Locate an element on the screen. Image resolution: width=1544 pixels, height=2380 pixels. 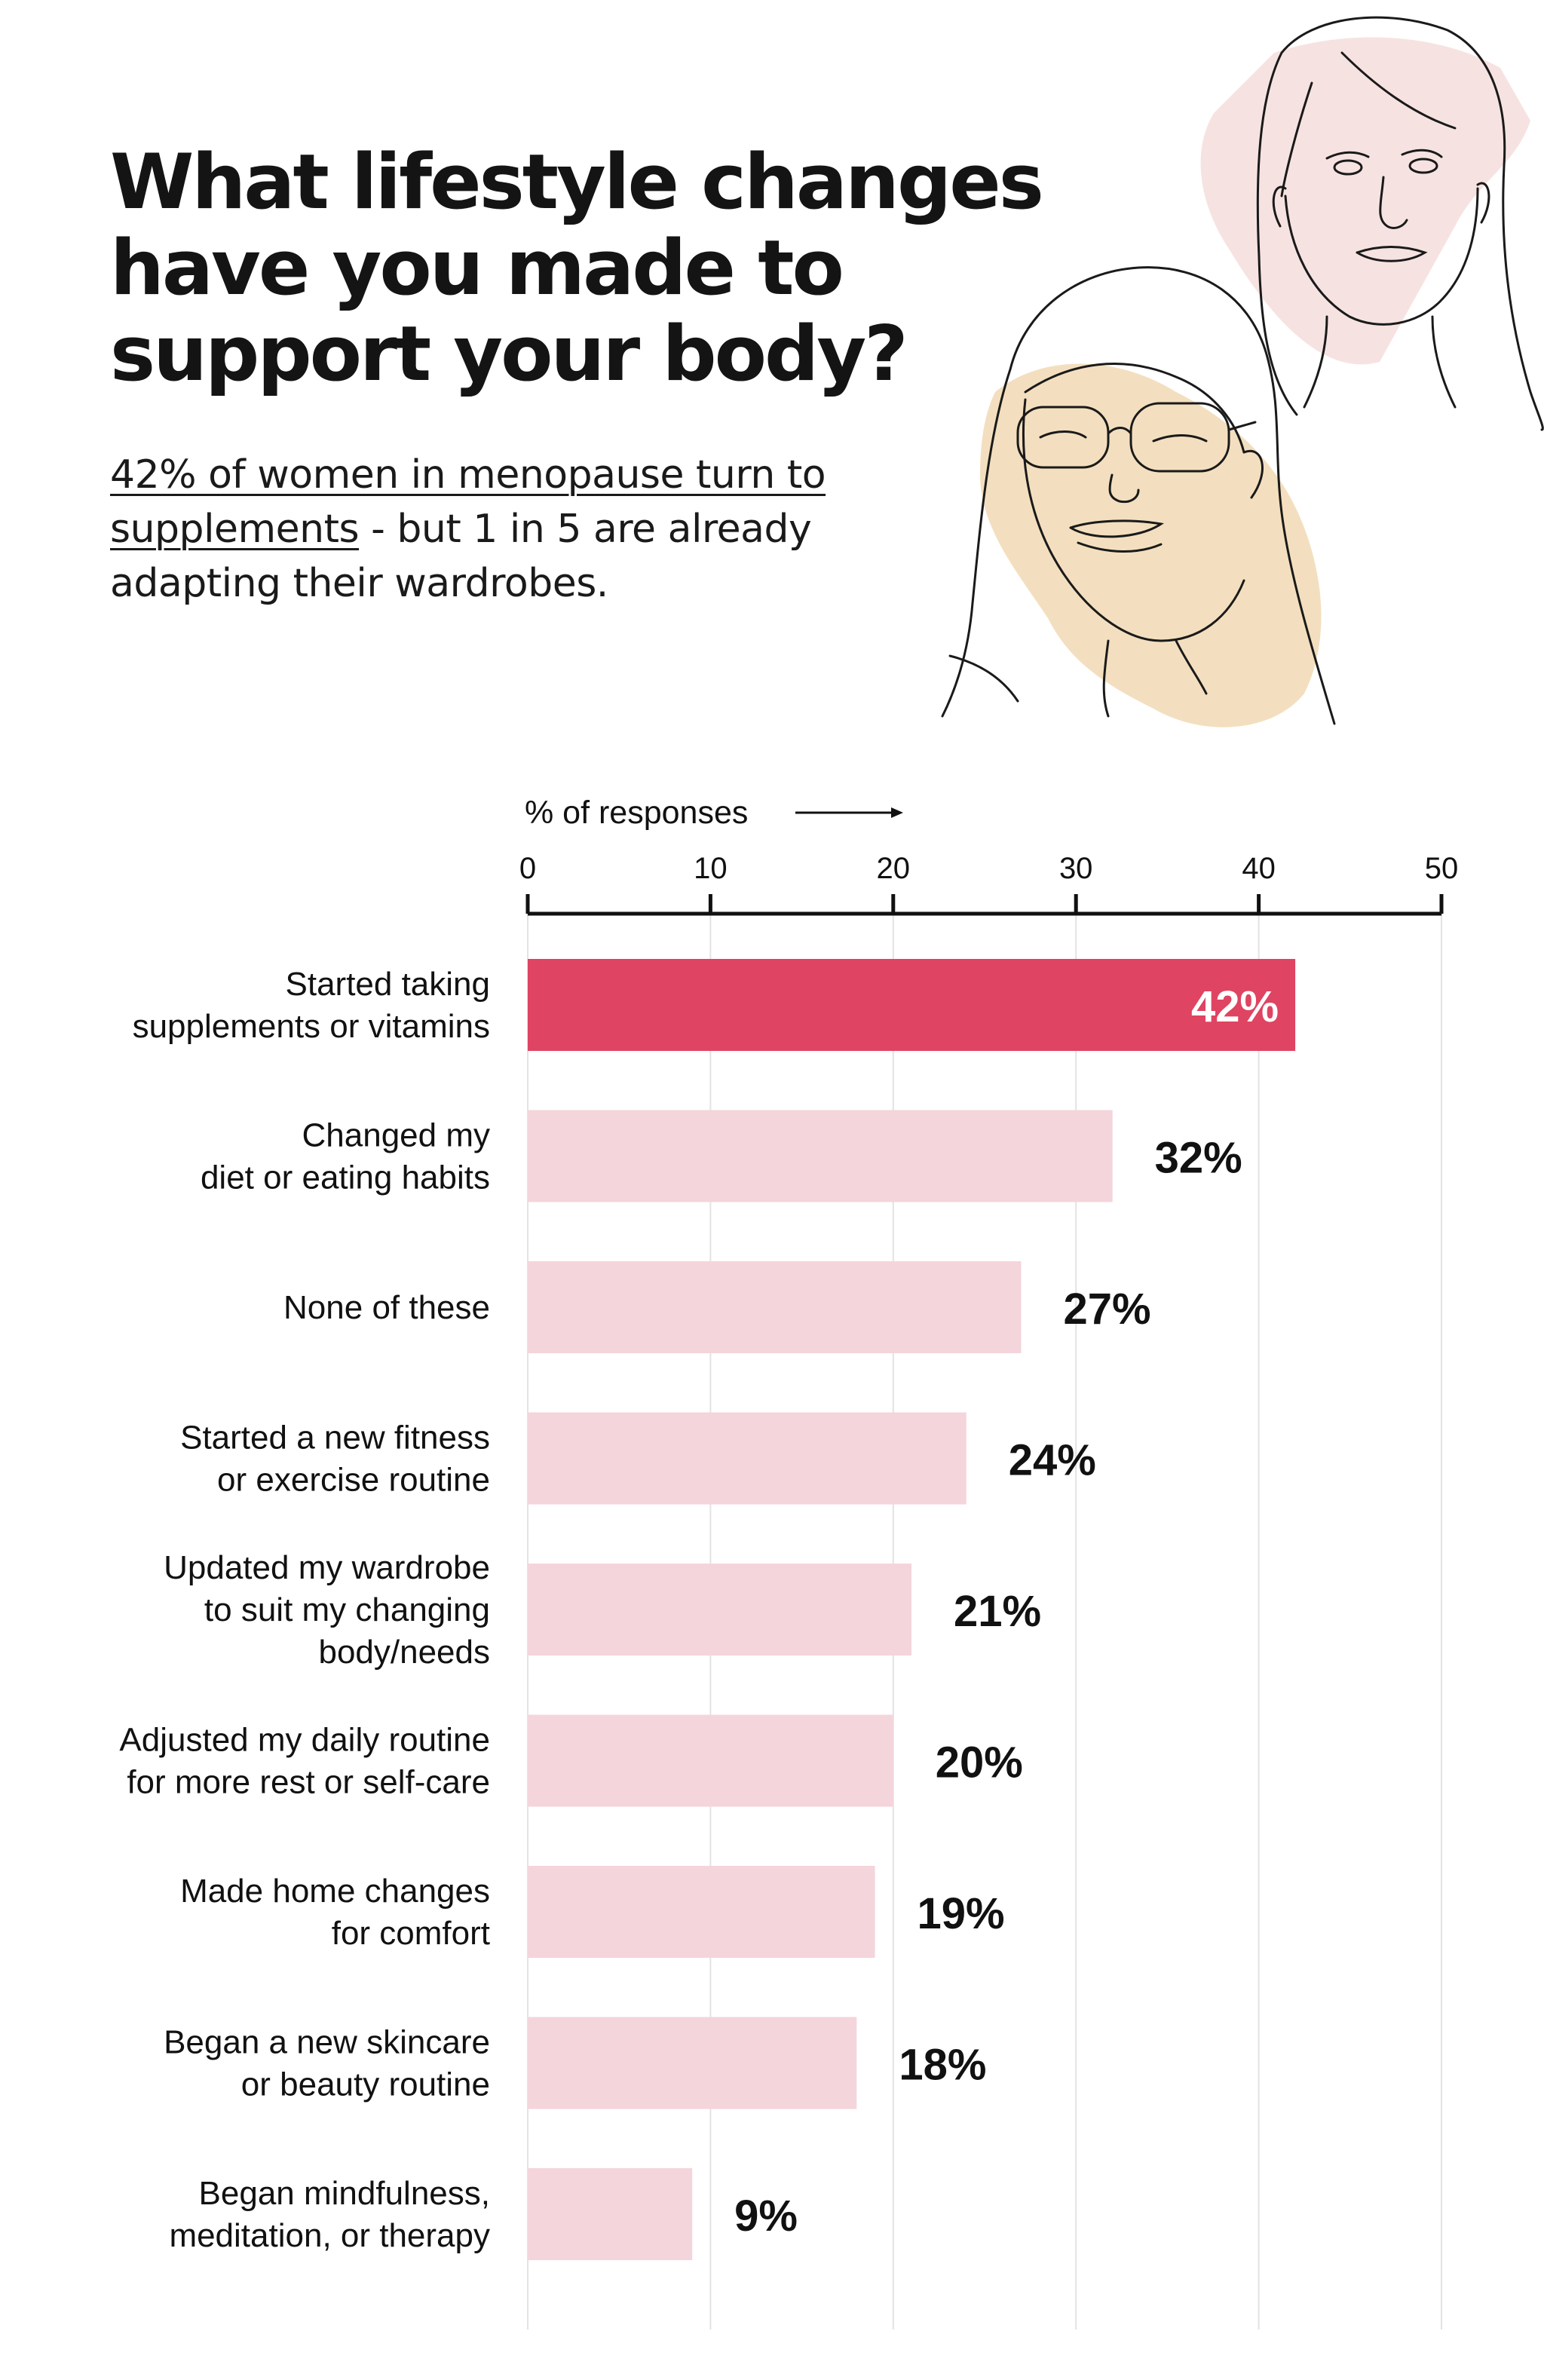
woman-right-drawing is located at coordinates (1400, 223).